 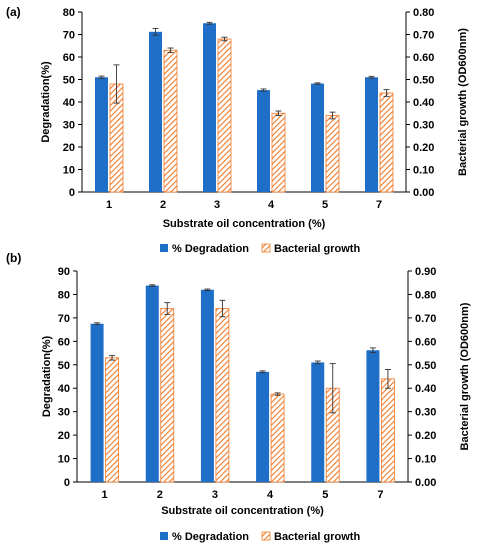 I want to click on y-tick-label-right: 0.90, so click(x=425, y=272).